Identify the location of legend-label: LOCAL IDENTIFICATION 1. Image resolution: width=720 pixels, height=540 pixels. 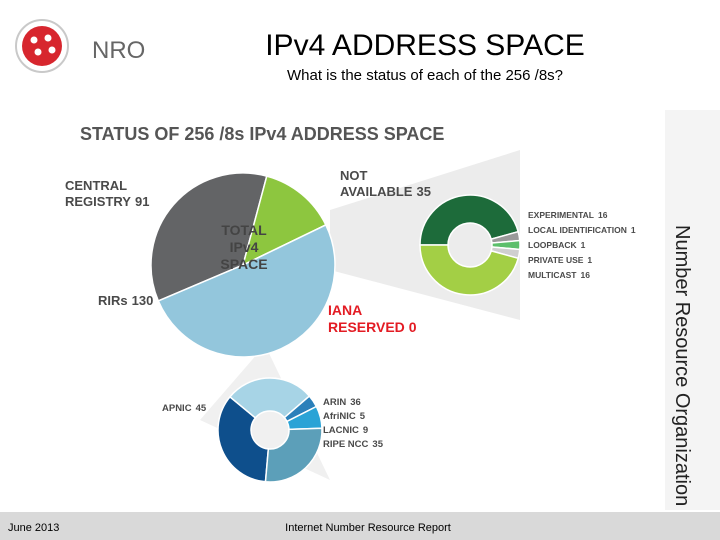
(603, 230).